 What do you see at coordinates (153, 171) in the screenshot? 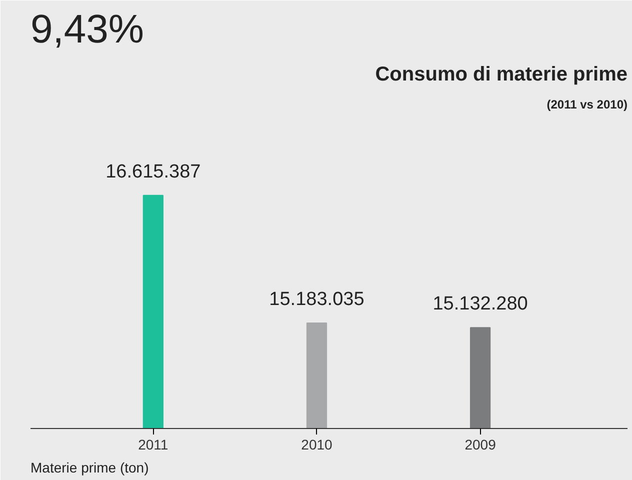
I see `data-label: 16.615.387` at bounding box center [153, 171].